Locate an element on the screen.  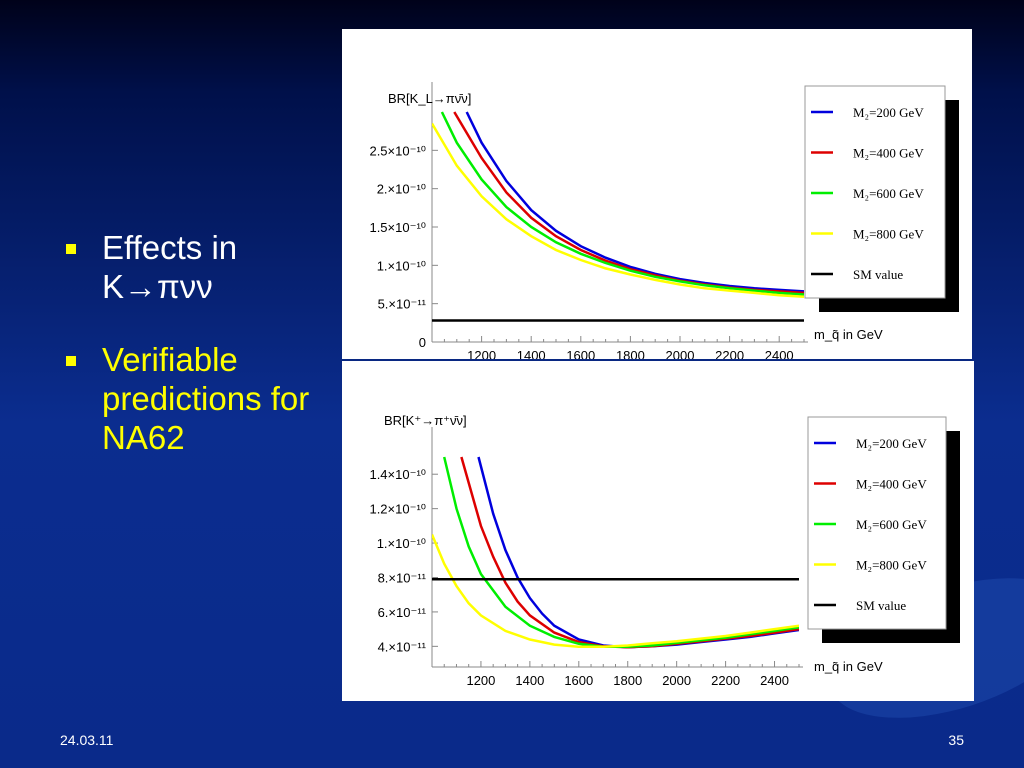
y-tick-label: 8.×10⁻¹¹ is located at coordinates (402, 577).